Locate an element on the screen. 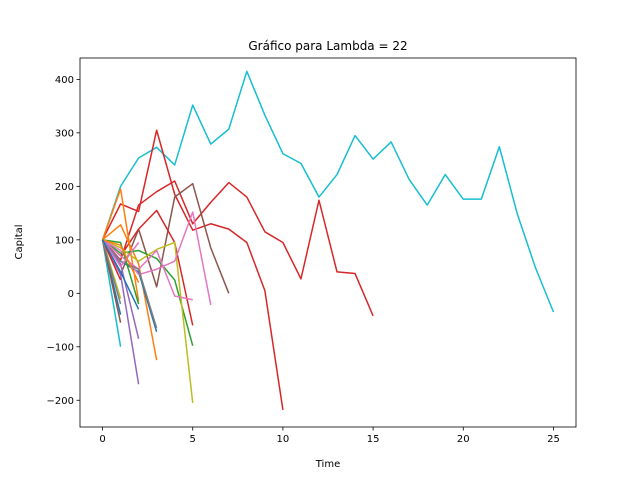 This screenshot has width=640, height=480. y-tick-label: 100 is located at coordinates (64, 240).